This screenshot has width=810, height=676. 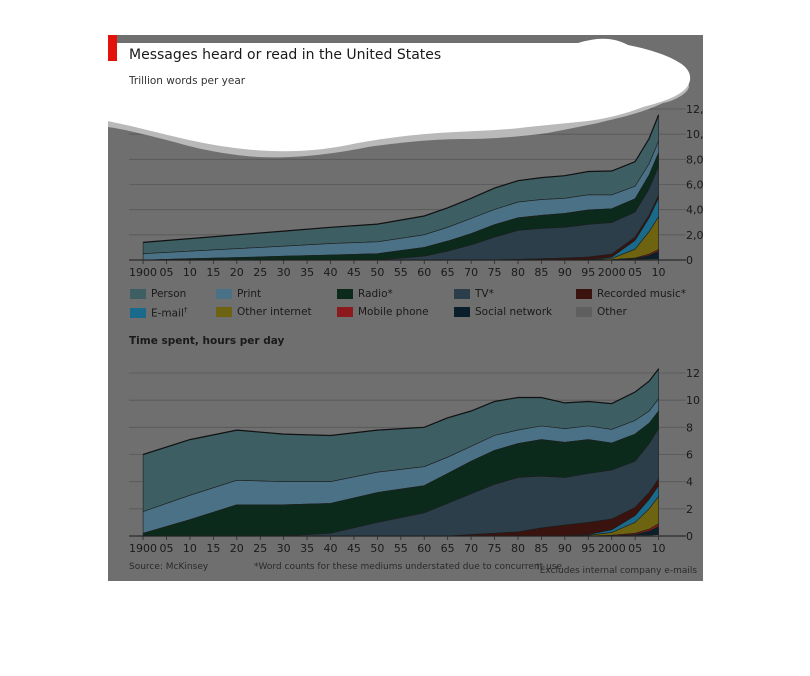 What do you see at coordinates (541, 272) in the screenshot?
I see `x-tick-label-words: 85` at bounding box center [541, 272].